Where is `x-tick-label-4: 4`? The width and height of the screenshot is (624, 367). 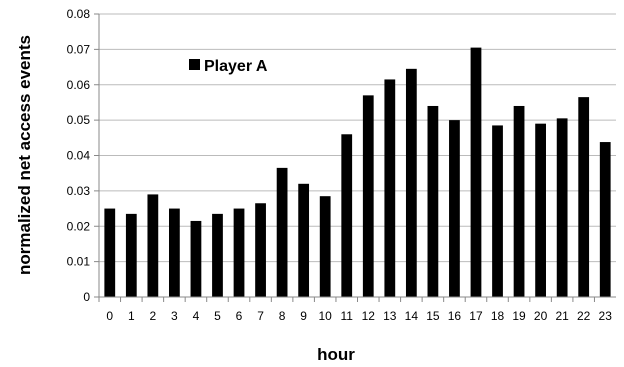
x-tick-label-4: 4 is located at coordinates (196, 316).